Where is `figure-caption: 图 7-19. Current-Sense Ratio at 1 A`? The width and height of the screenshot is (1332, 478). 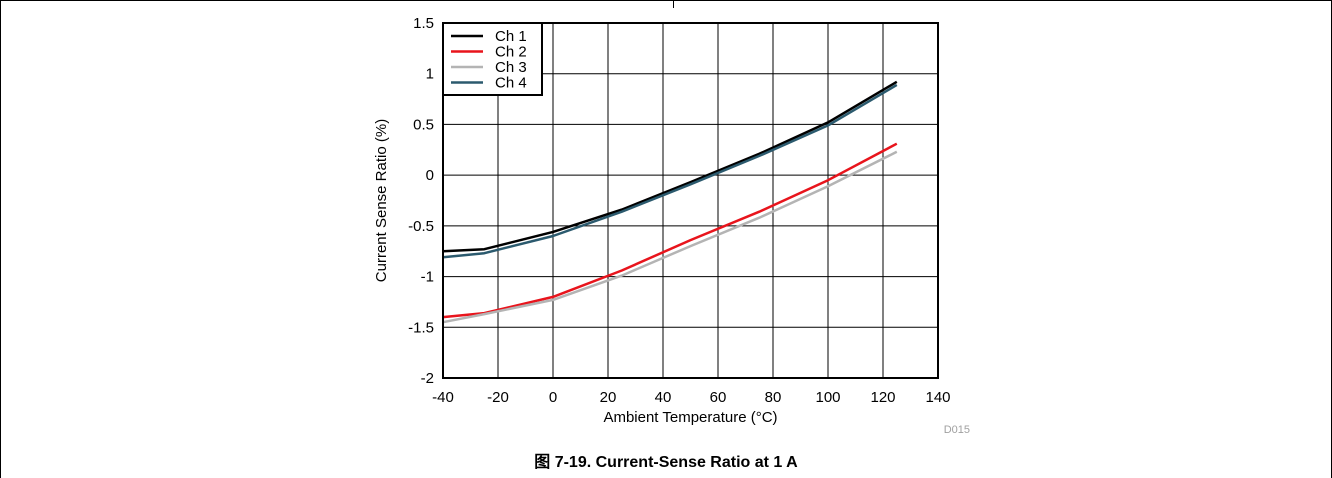
figure-caption: 图 7-19. Current-Sense Ratio at 1 A is located at coordinates (666, 462).